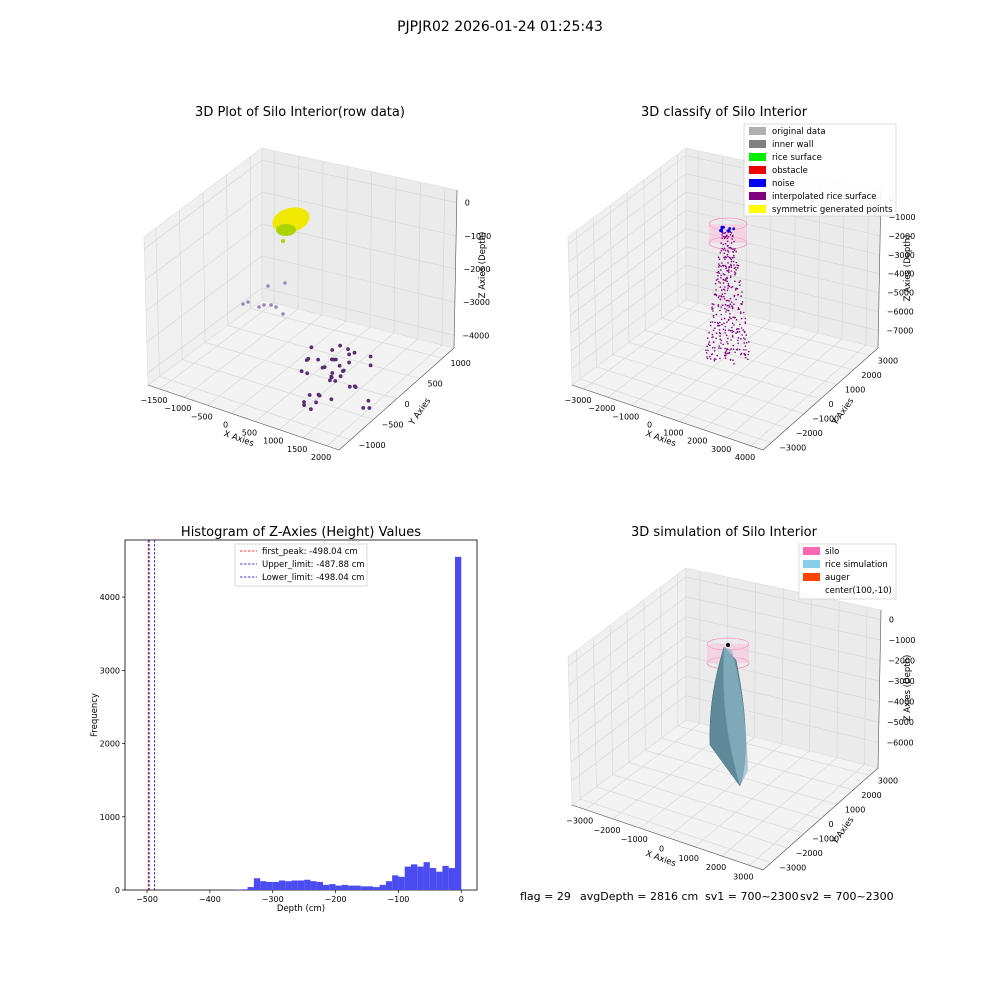 The image size is (1000, 1000). What do you see at coordinates (153, 400) in the screenshot?
I see `x-tick-label: −1500` at bounding box center [153, 400].